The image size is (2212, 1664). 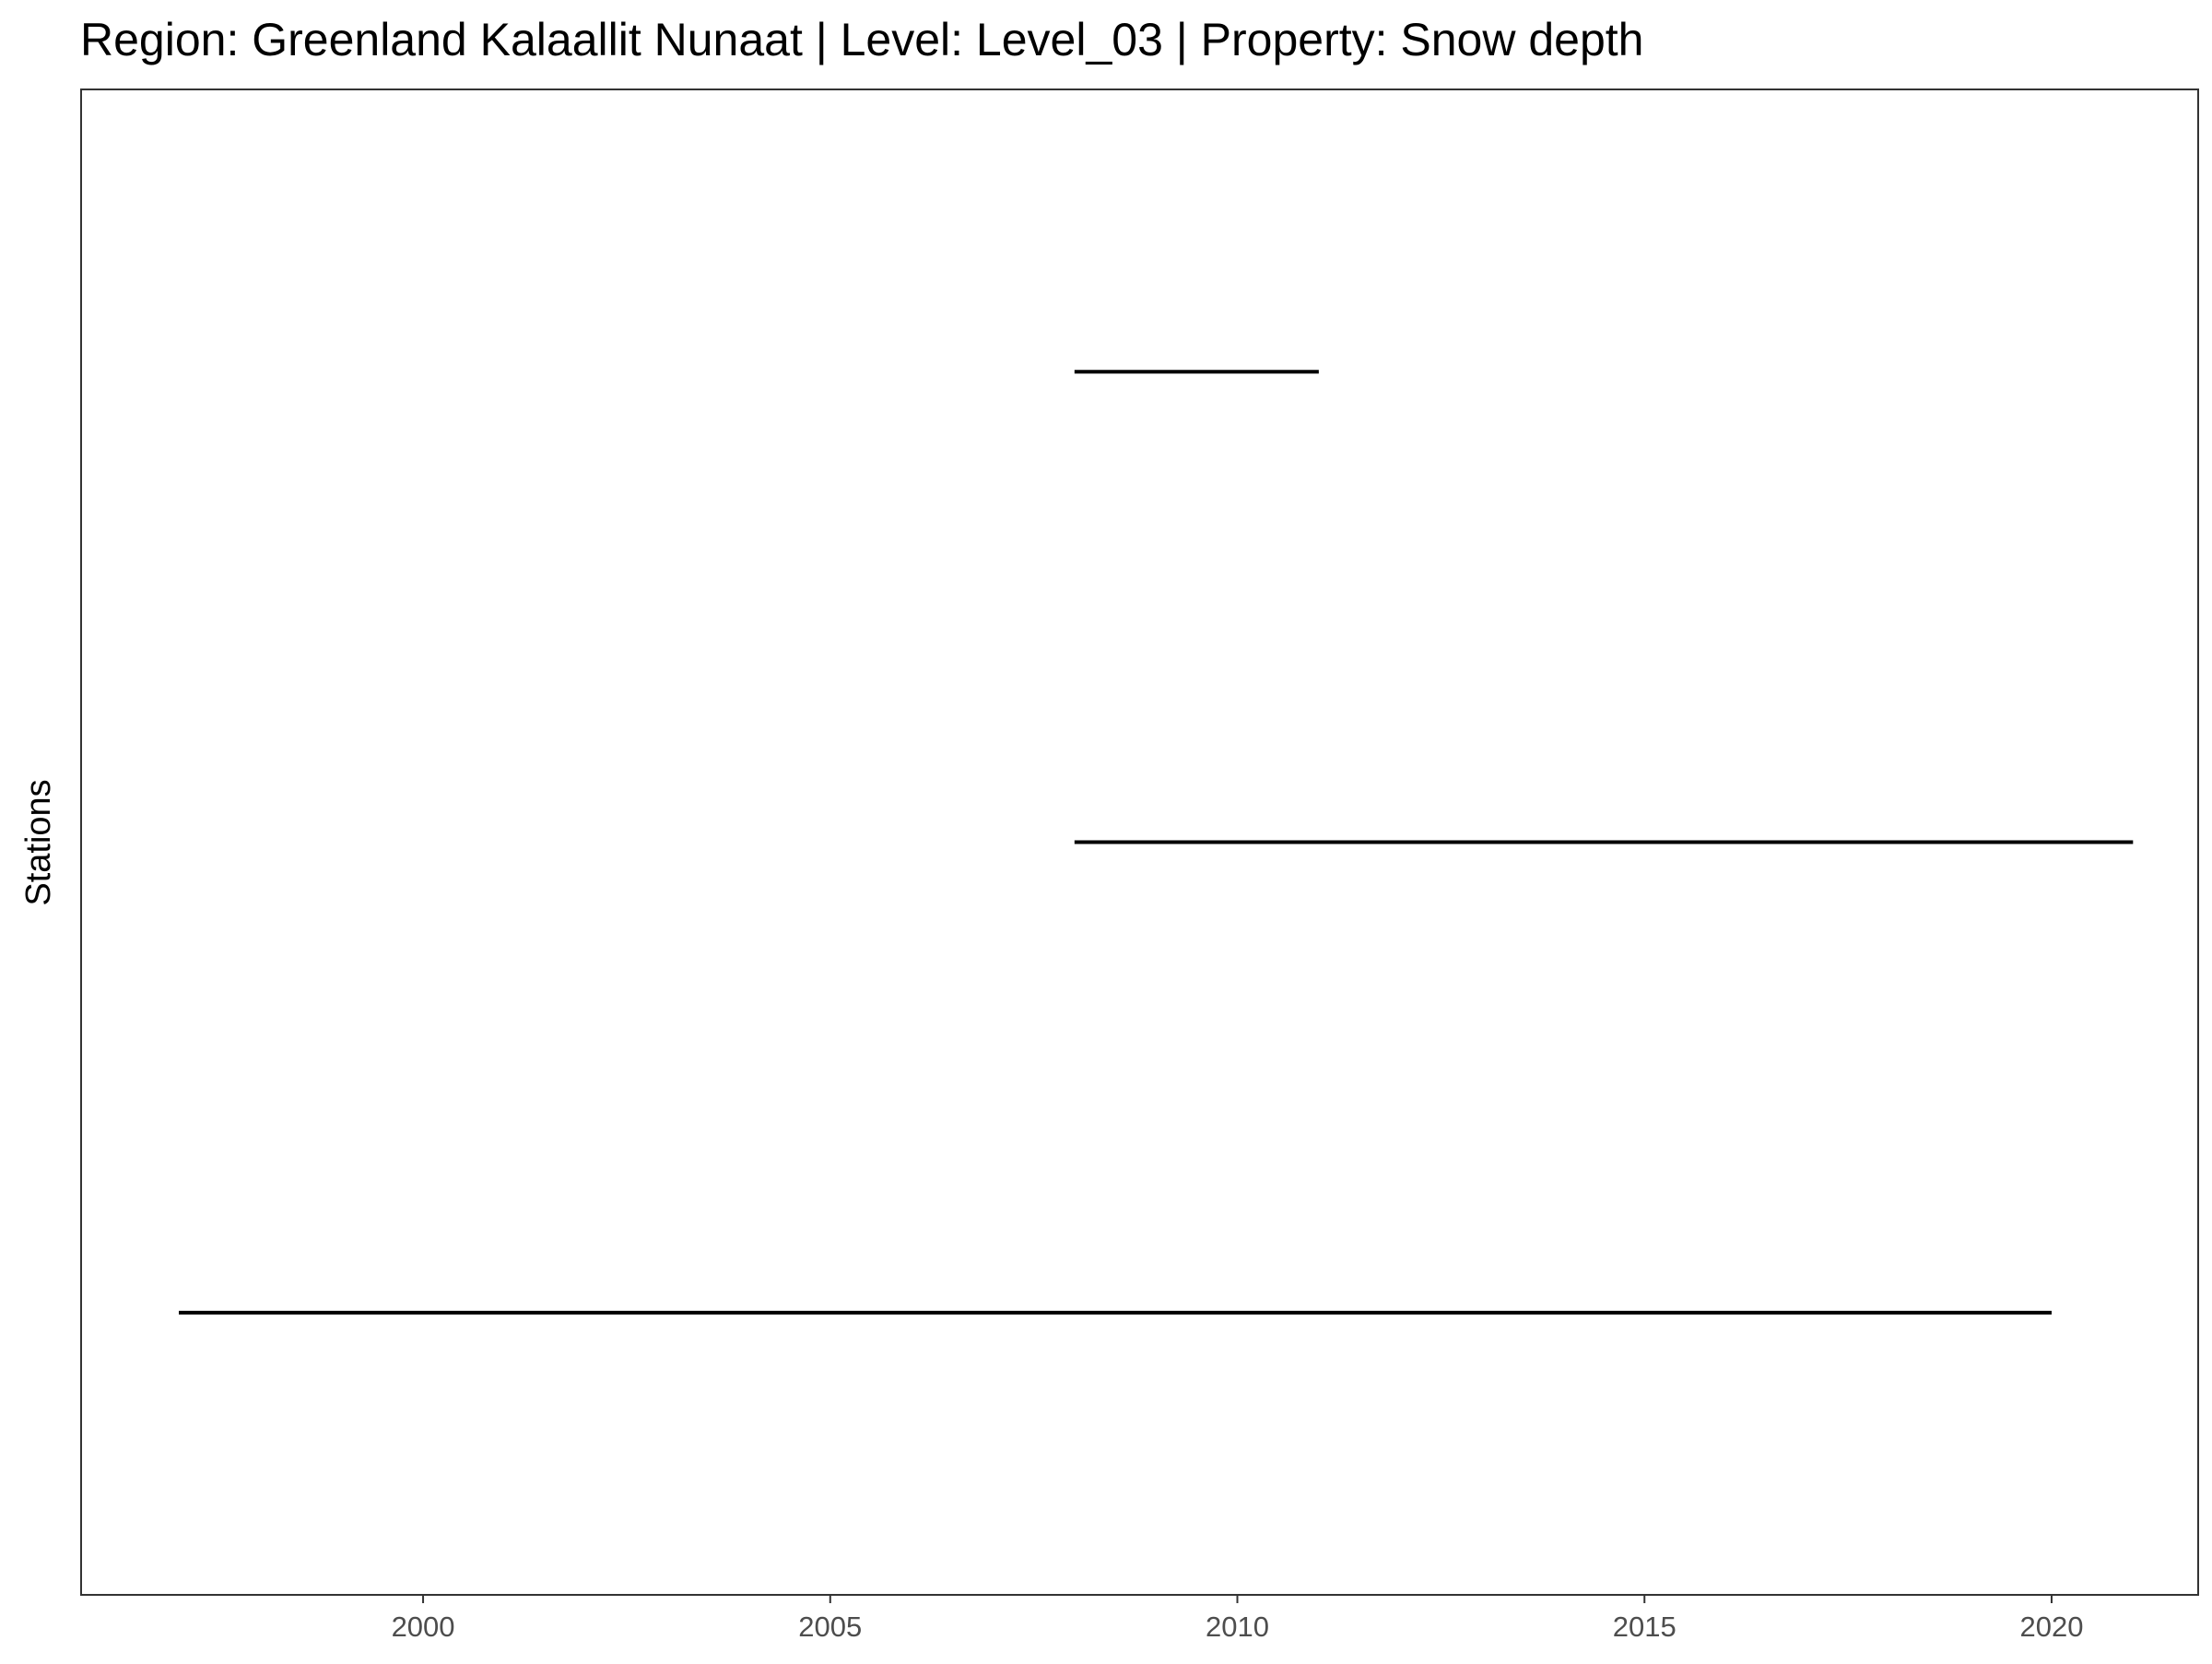 I want to click on x-tick-label: 2015, so click(x=1645, y=1627).